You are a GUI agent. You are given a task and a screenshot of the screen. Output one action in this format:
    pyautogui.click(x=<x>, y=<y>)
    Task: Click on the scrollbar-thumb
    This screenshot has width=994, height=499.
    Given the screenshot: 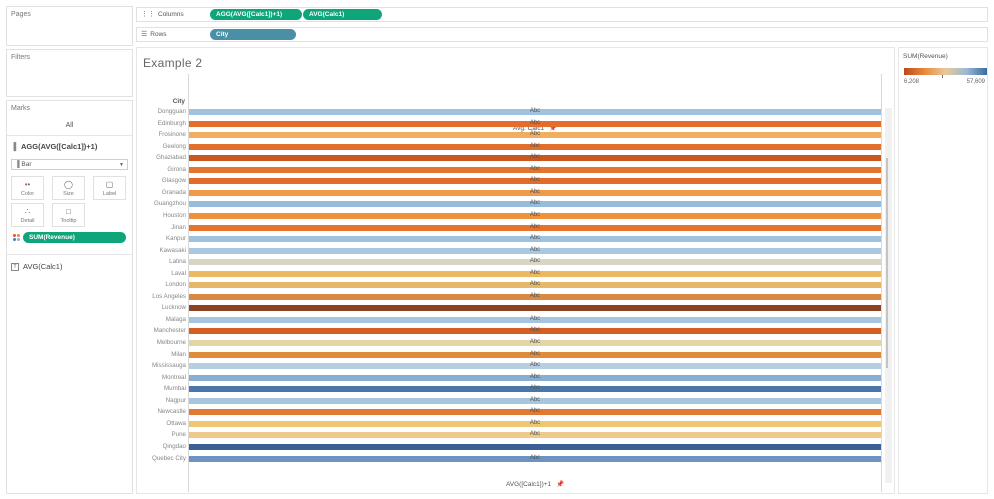 What is the action you would take?
    pyautogui.click(x=887, y=263)
    